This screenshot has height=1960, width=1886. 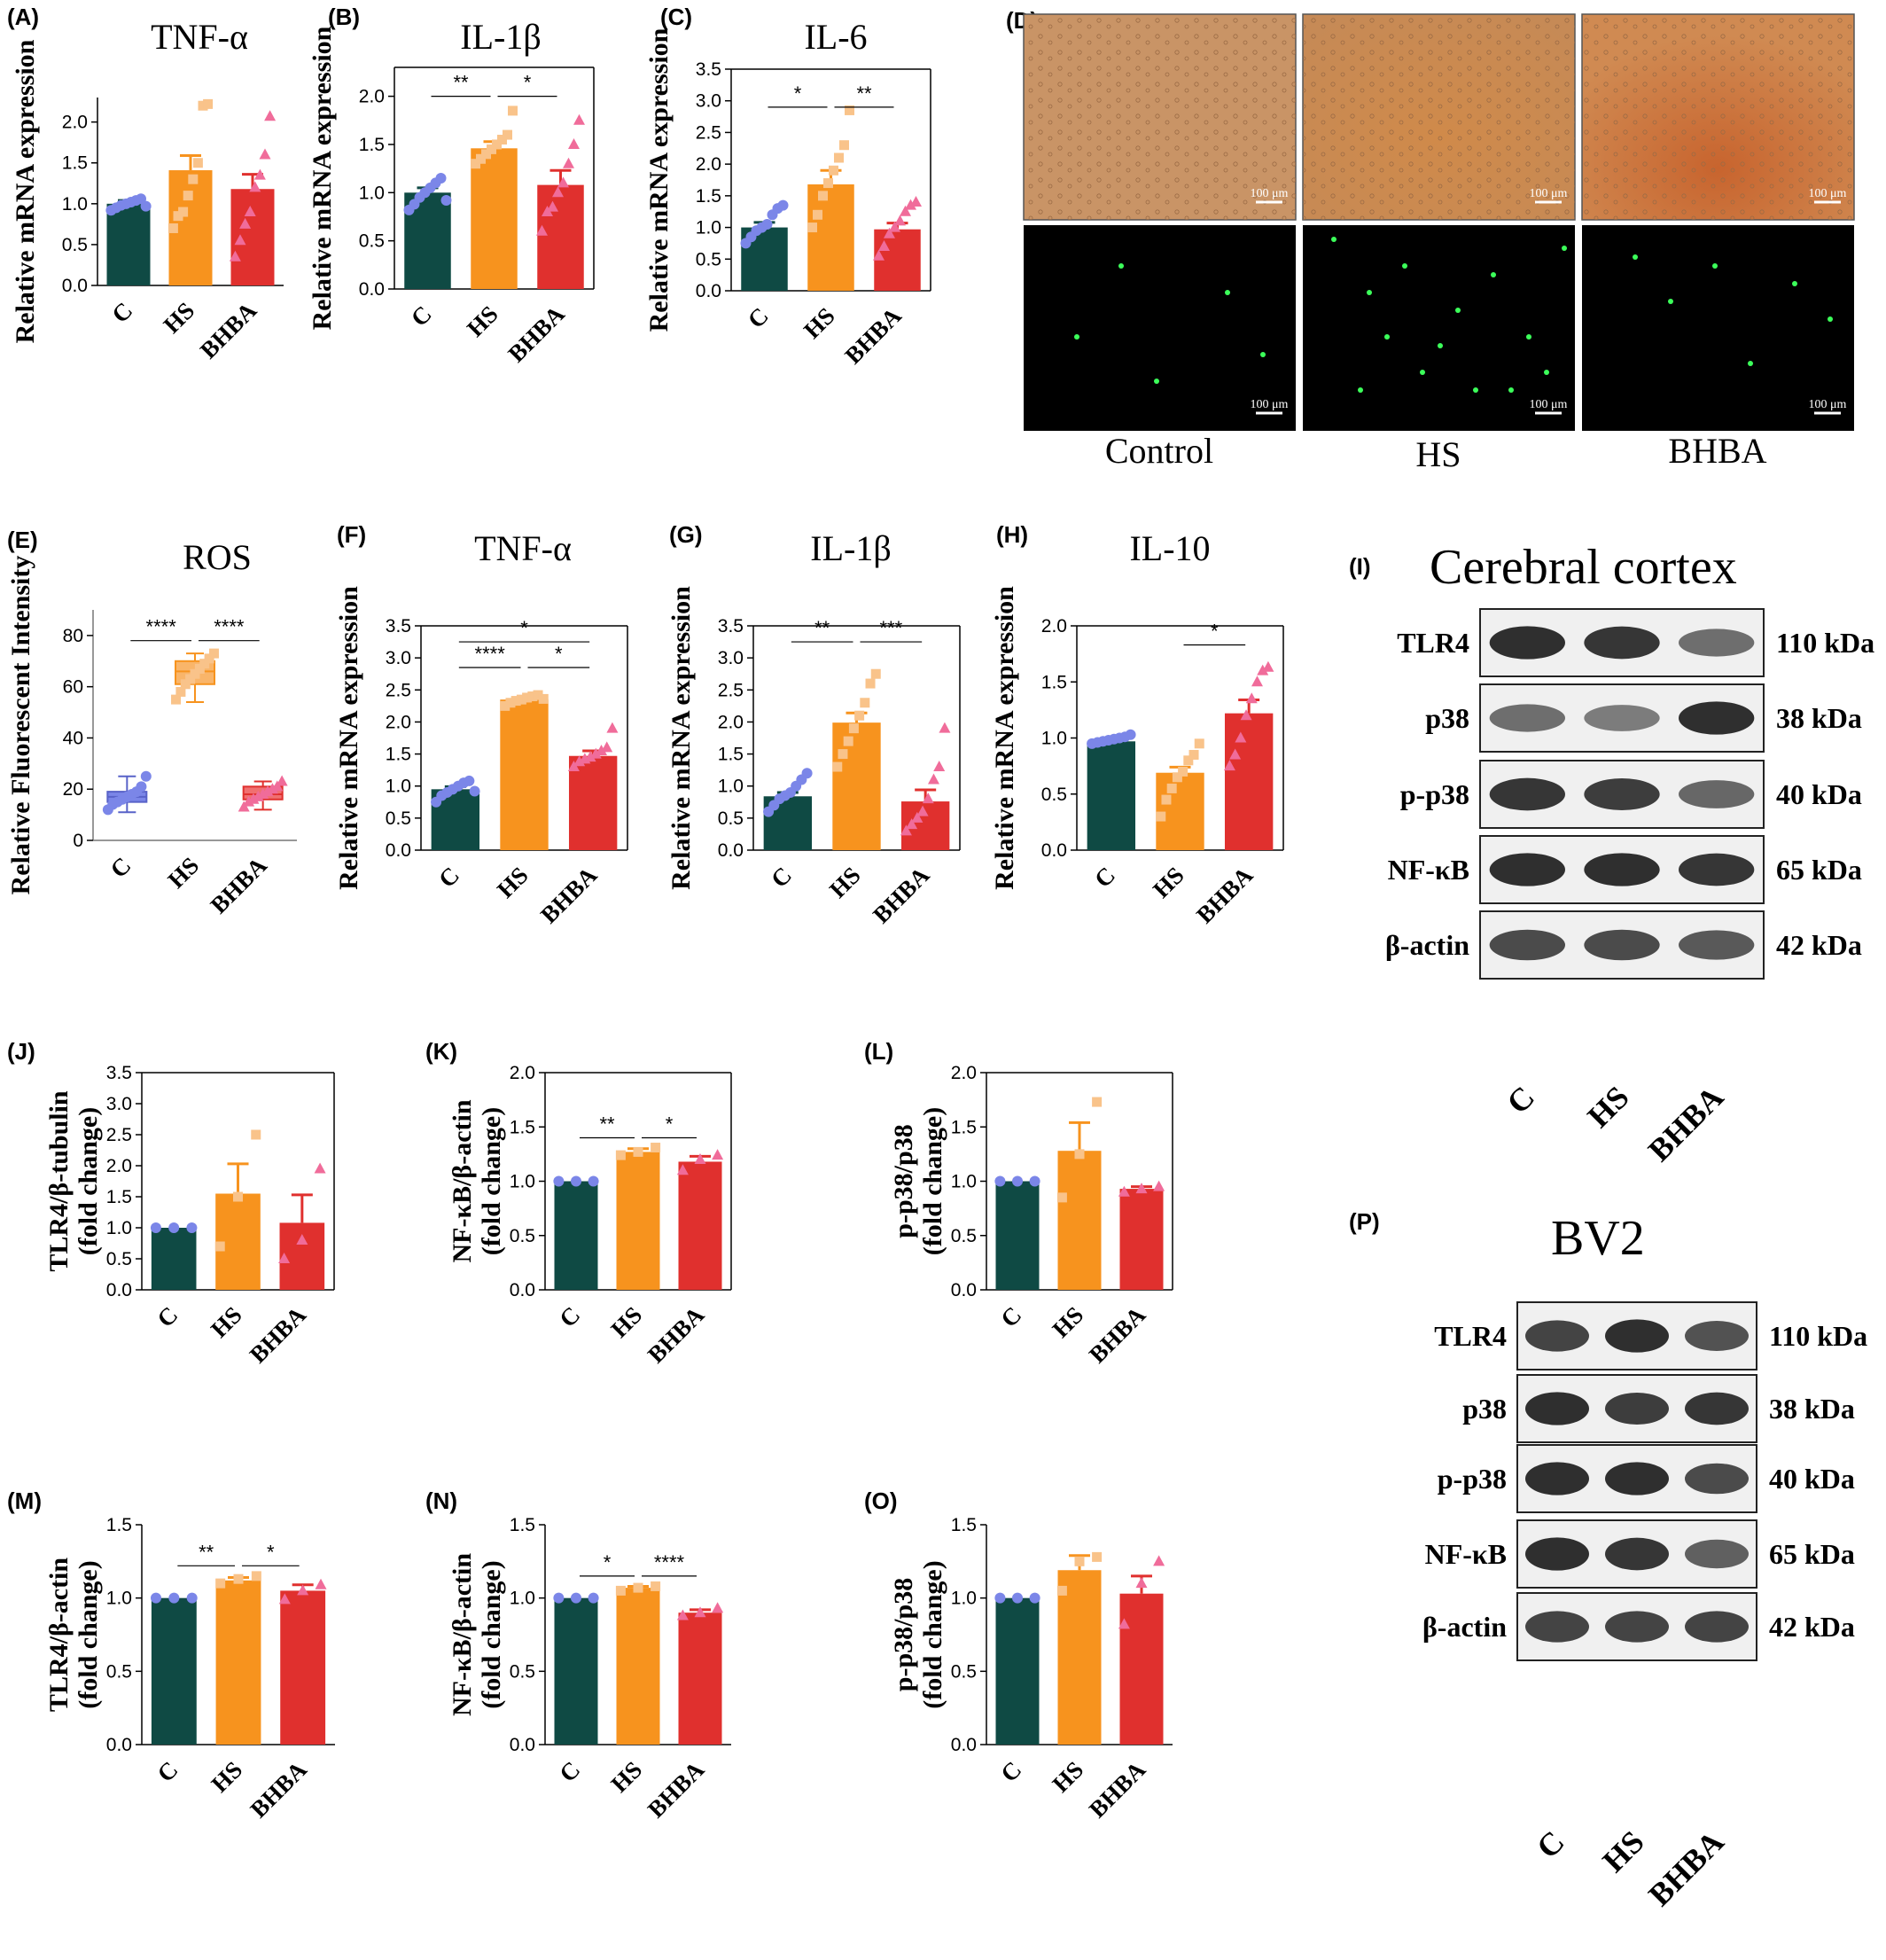 I want to click on panel-label-L: (L), so click(x=878, y=1051).